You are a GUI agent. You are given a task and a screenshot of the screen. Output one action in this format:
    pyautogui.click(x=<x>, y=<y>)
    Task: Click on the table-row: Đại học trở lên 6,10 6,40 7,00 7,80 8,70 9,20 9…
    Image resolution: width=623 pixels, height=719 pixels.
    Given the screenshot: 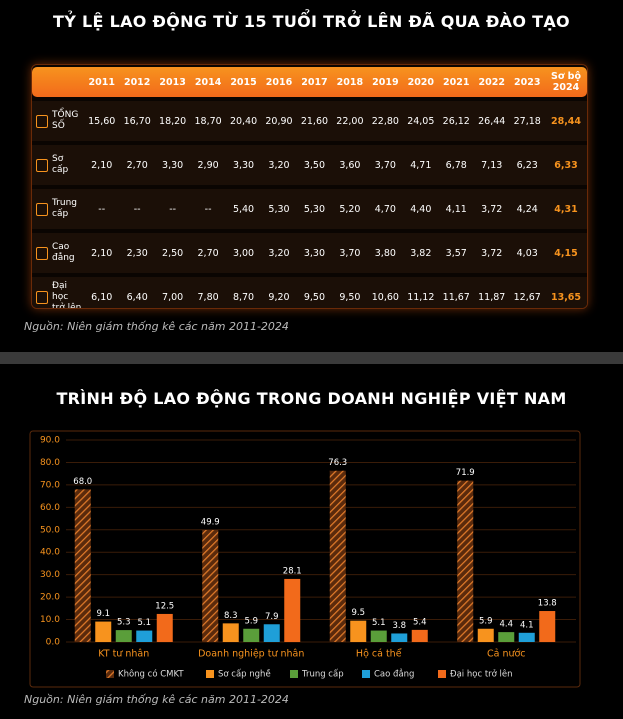 What is the action you would take?
    pyautogui.click(x=309, y=293)
    